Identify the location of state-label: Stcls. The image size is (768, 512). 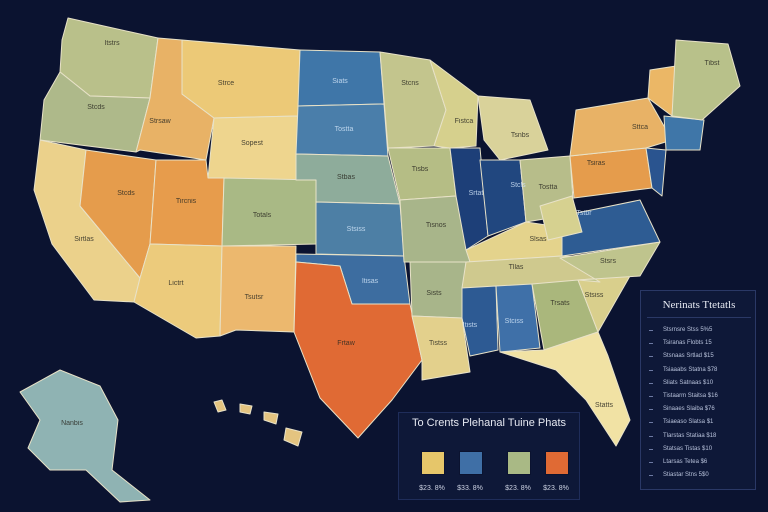
(518, 185).